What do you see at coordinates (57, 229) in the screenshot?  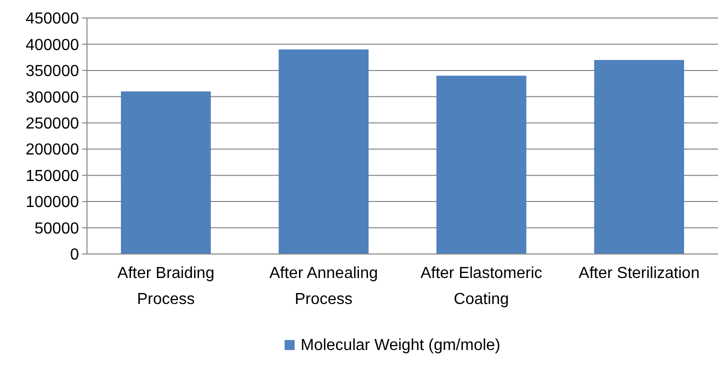 I see `y-tick-label: 50000` at bounding box center [57, 229].